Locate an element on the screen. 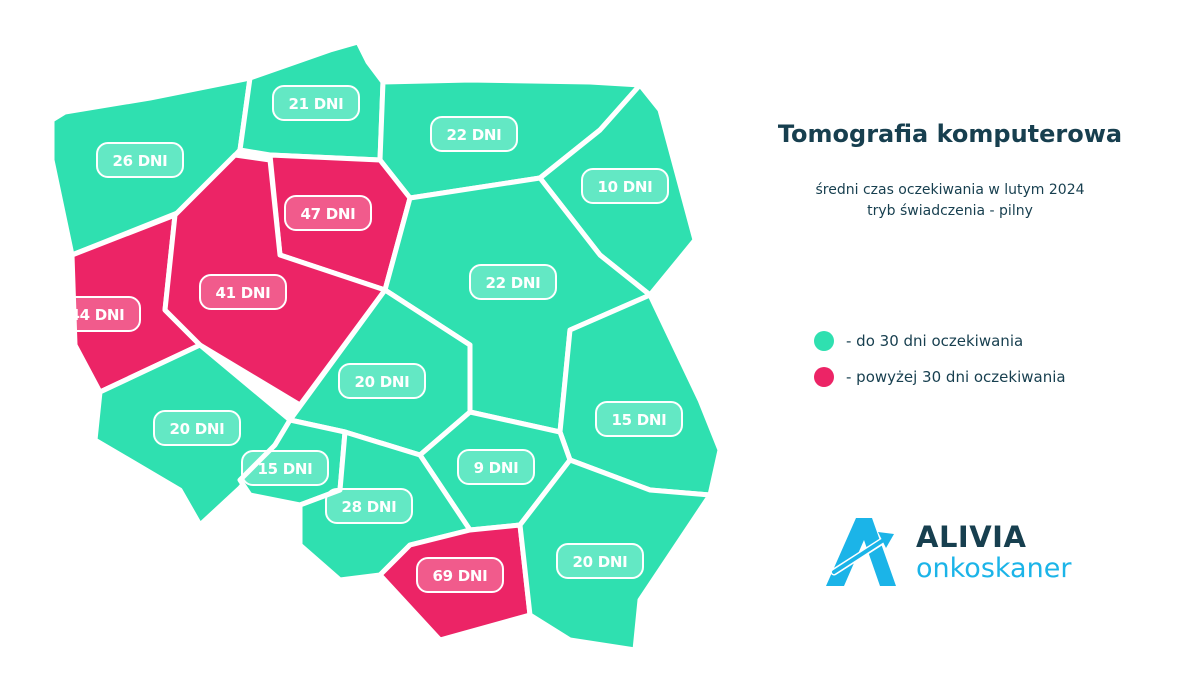 The image size is (1200, 676). region-label-lubuskie: 44 DNI is located at coordinates (97, 314).